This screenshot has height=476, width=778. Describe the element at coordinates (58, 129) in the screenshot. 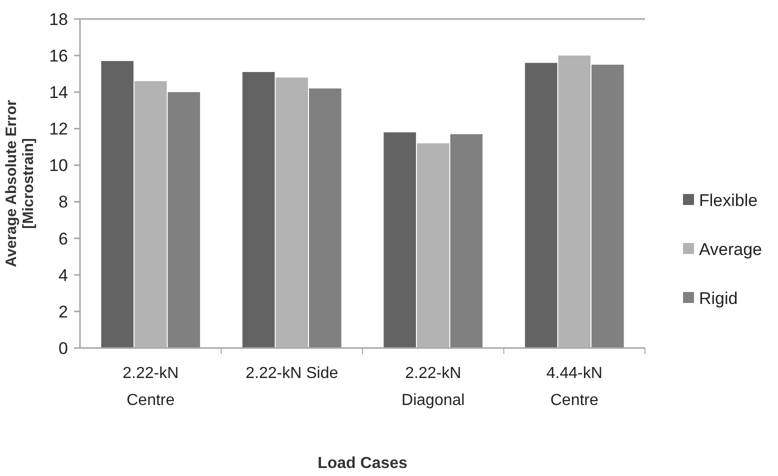

I see `y-tick-label: 12` at that location.